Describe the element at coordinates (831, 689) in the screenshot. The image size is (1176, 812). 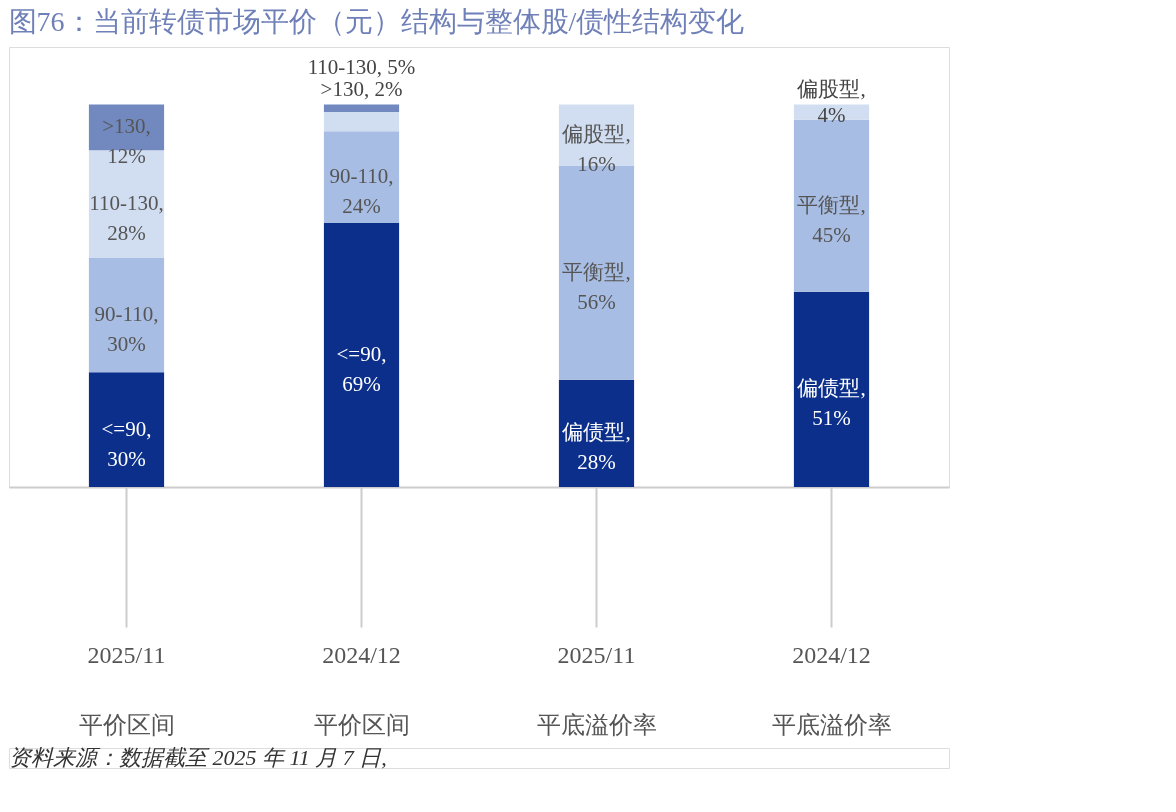
I see `category-label: 2024/12 平底溢价率` at that location.